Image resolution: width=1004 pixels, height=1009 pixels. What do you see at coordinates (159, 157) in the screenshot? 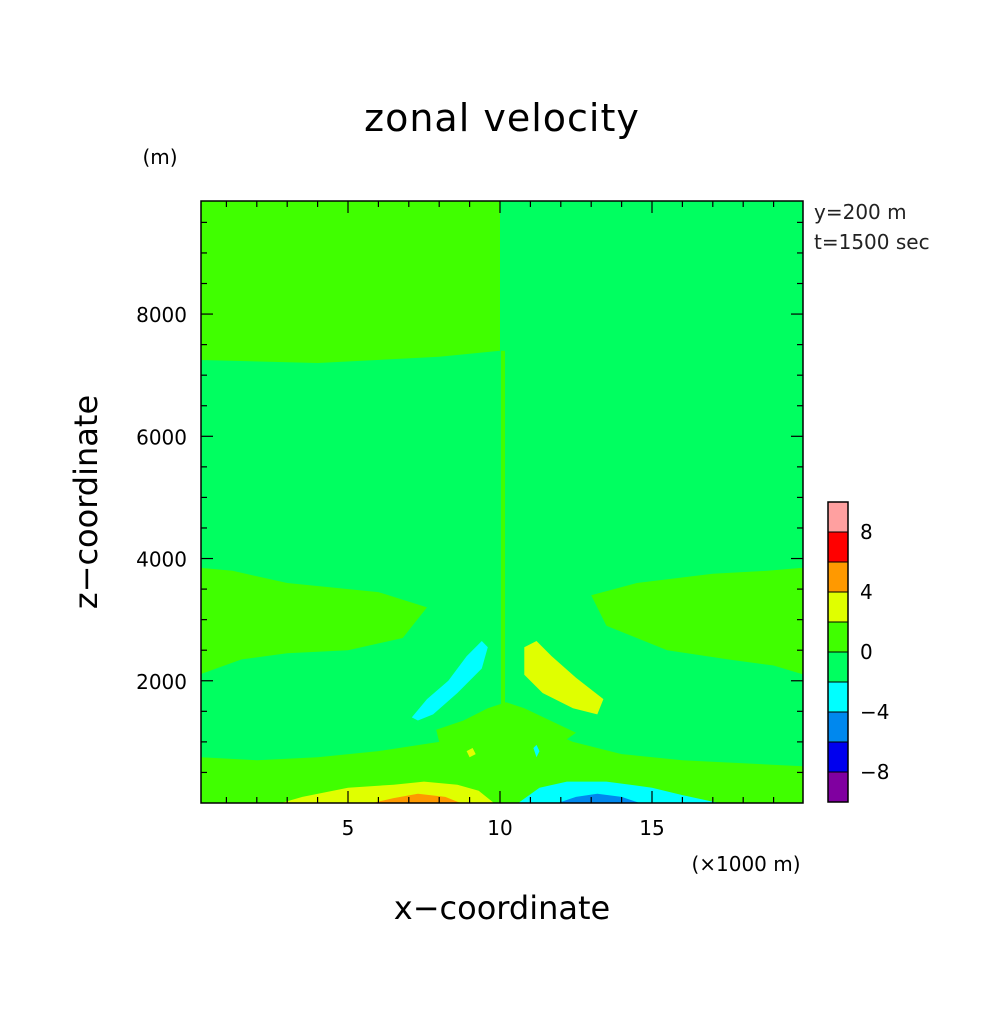
I see `y-unit-label: (m)` at bounding box center [159, 157].